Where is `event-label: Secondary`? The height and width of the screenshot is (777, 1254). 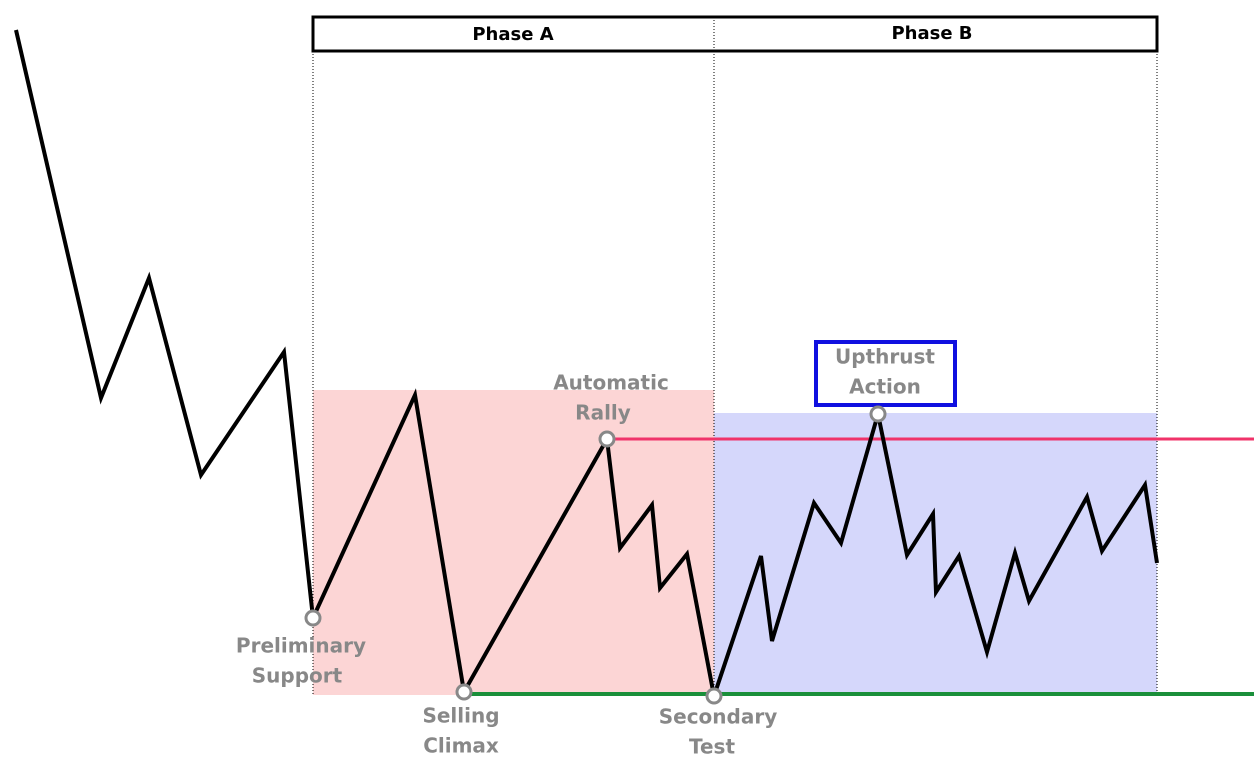 event-label: Secondary is located at coordinates (718, 717).